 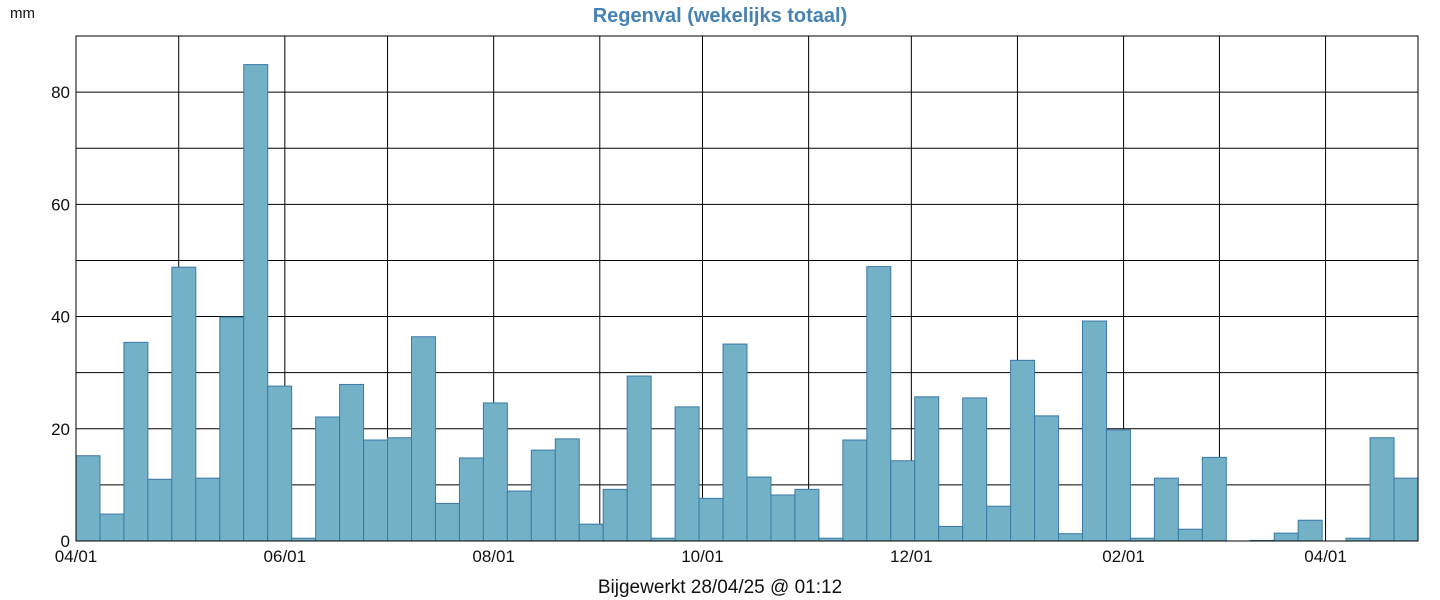 I want to click on y-tick-label: 40, so click(x=60, y=317).